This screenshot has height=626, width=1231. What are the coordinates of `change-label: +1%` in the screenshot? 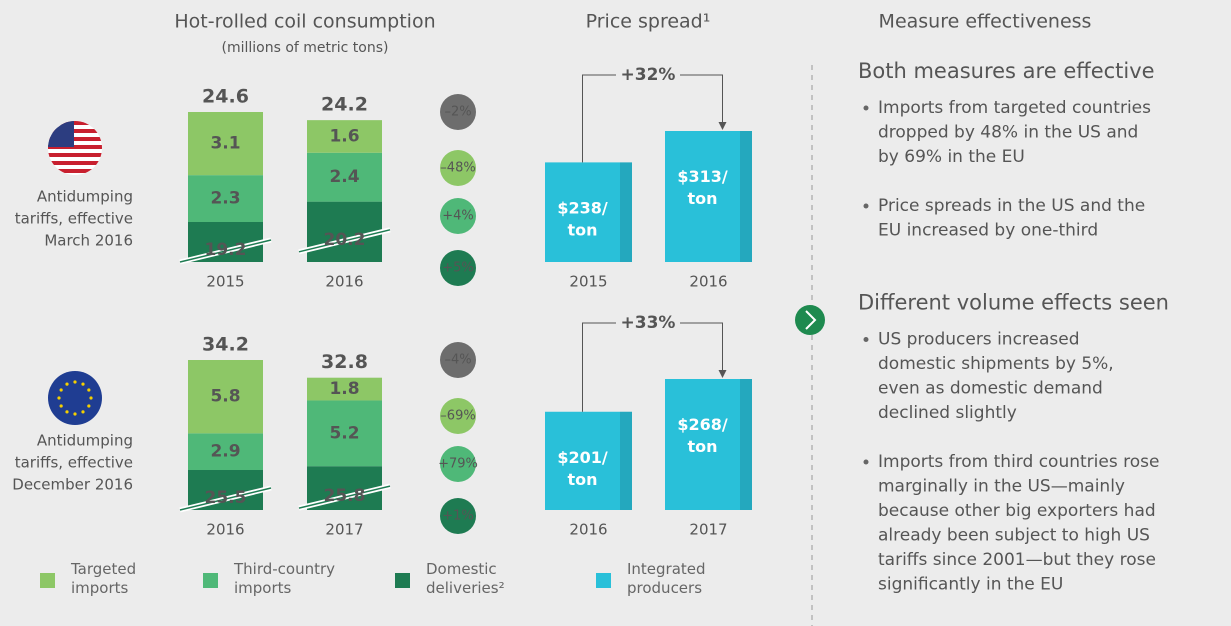 It's located at (458, 516).